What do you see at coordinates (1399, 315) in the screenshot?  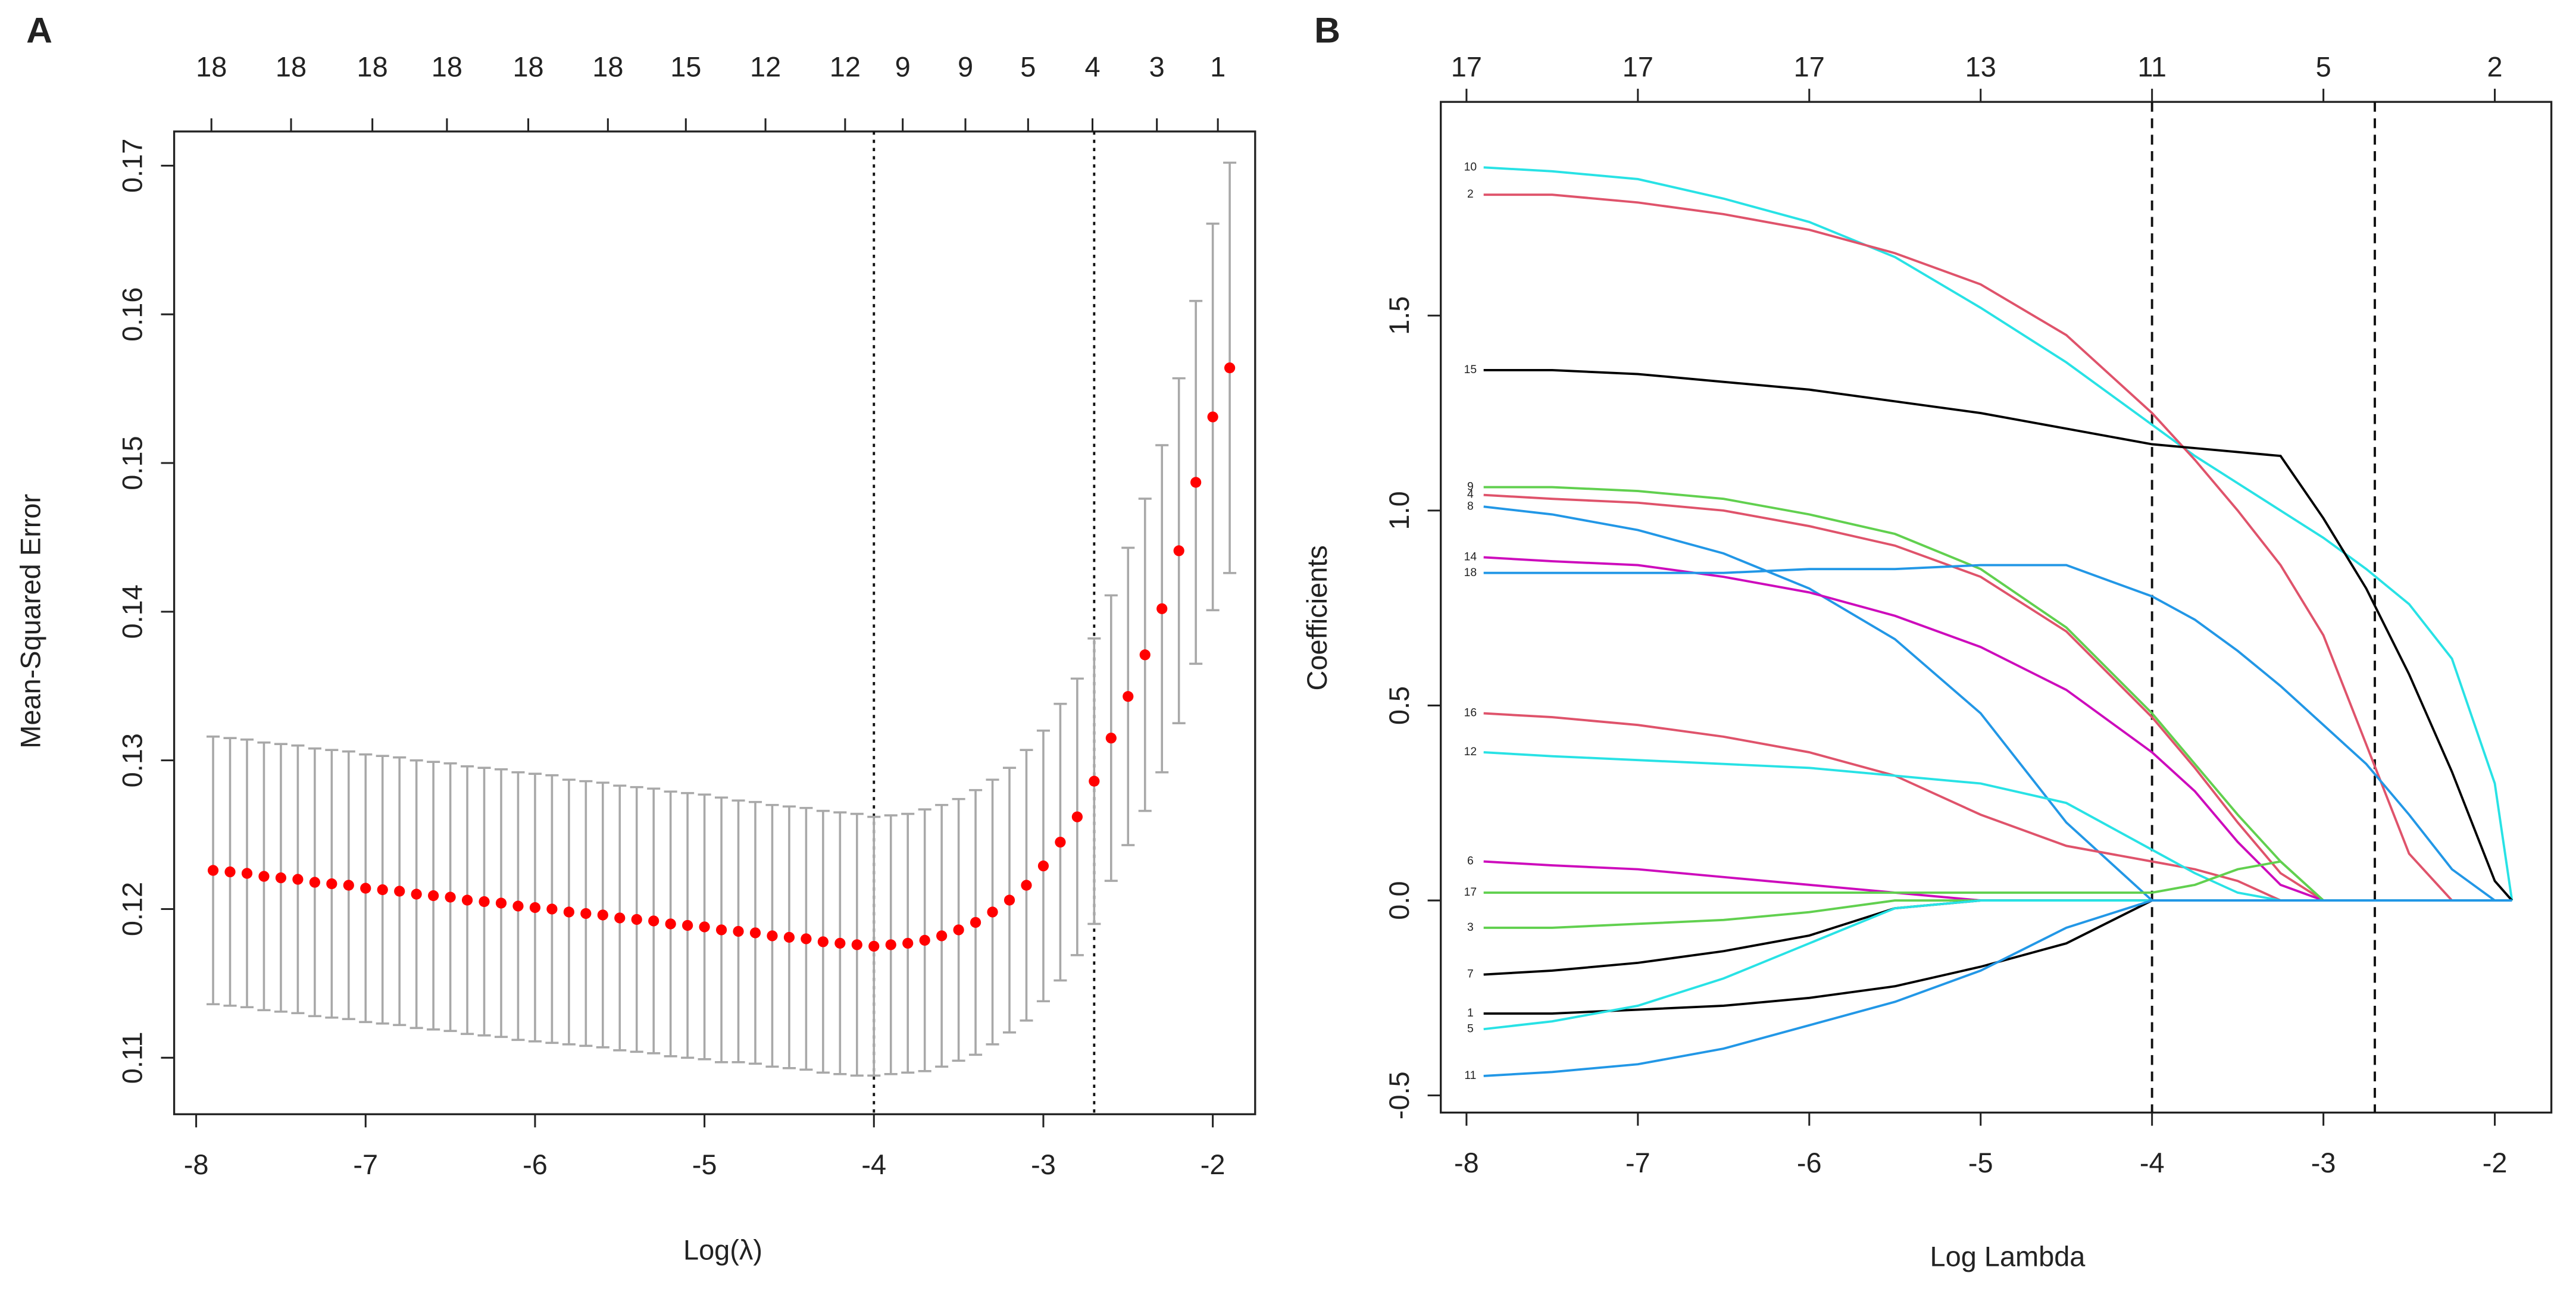 I see `y-tick-label: 1.5` at bounding box center [1399, 315].